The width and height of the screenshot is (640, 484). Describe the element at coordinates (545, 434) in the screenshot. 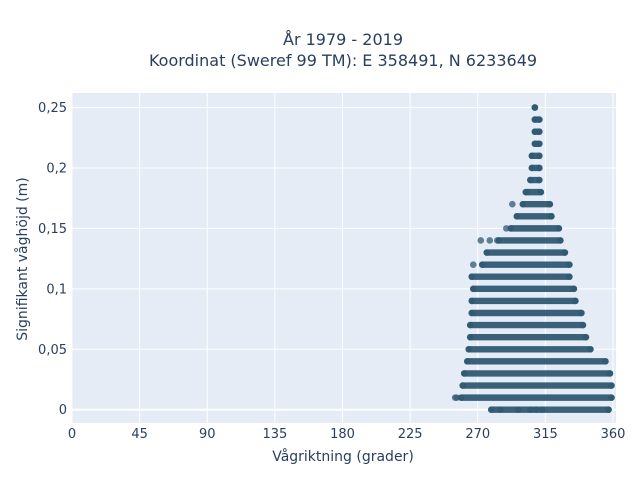

I see `x-tick-label: 315` at that location.